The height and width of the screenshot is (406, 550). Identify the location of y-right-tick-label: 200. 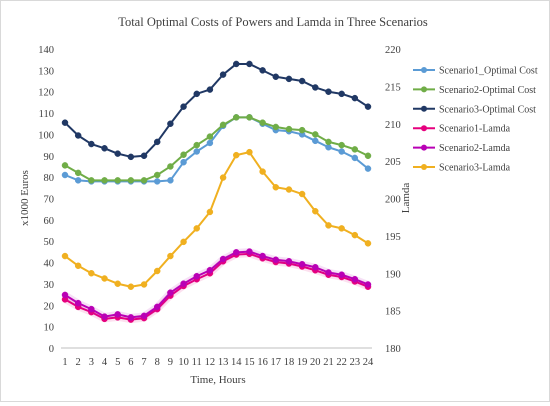
(393, 200).